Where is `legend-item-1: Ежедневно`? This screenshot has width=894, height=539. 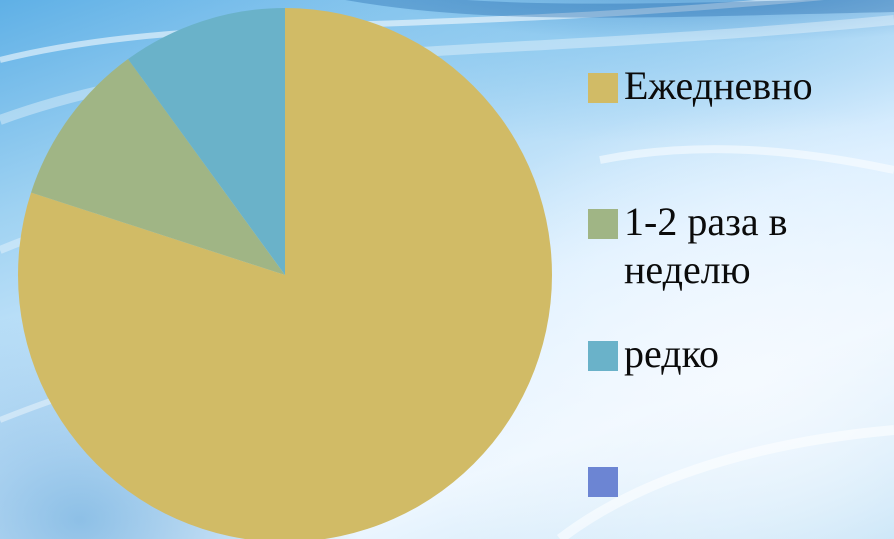 legend-item-1: Ежедневно is located at coordinates (741, 86).